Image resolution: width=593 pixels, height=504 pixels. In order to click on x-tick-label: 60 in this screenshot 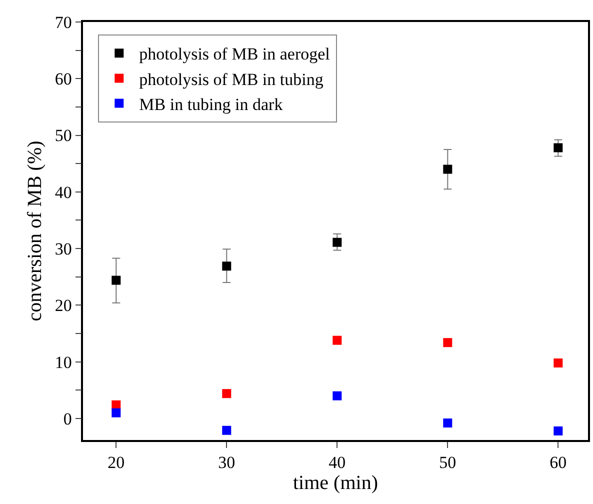, I will do `click(558, 462)`.